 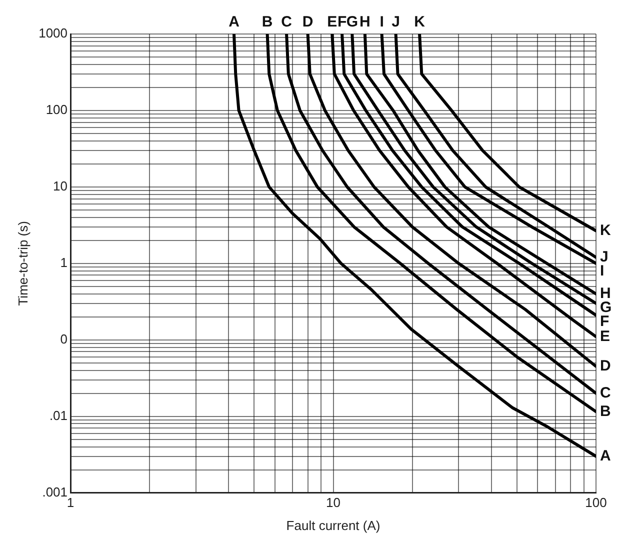 What do you see at coordinates (58, 415) in the screenshot?
I see `y-tick-label: .01` at bounding box center [58, 415].